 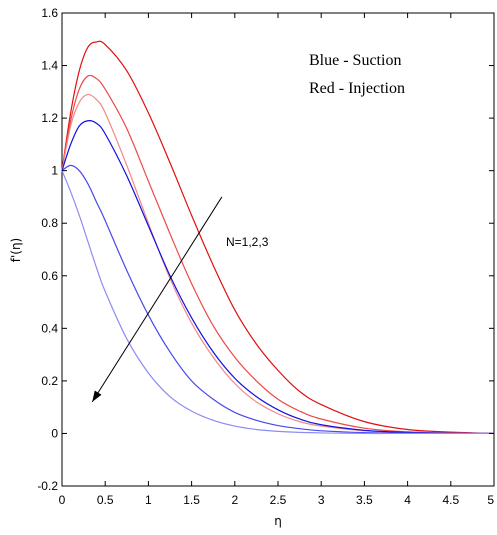 What do you see at coordinates (49, 223) in the screenshot?
I see `y-tick-label: 0.8` at bounding box center [49, 223].